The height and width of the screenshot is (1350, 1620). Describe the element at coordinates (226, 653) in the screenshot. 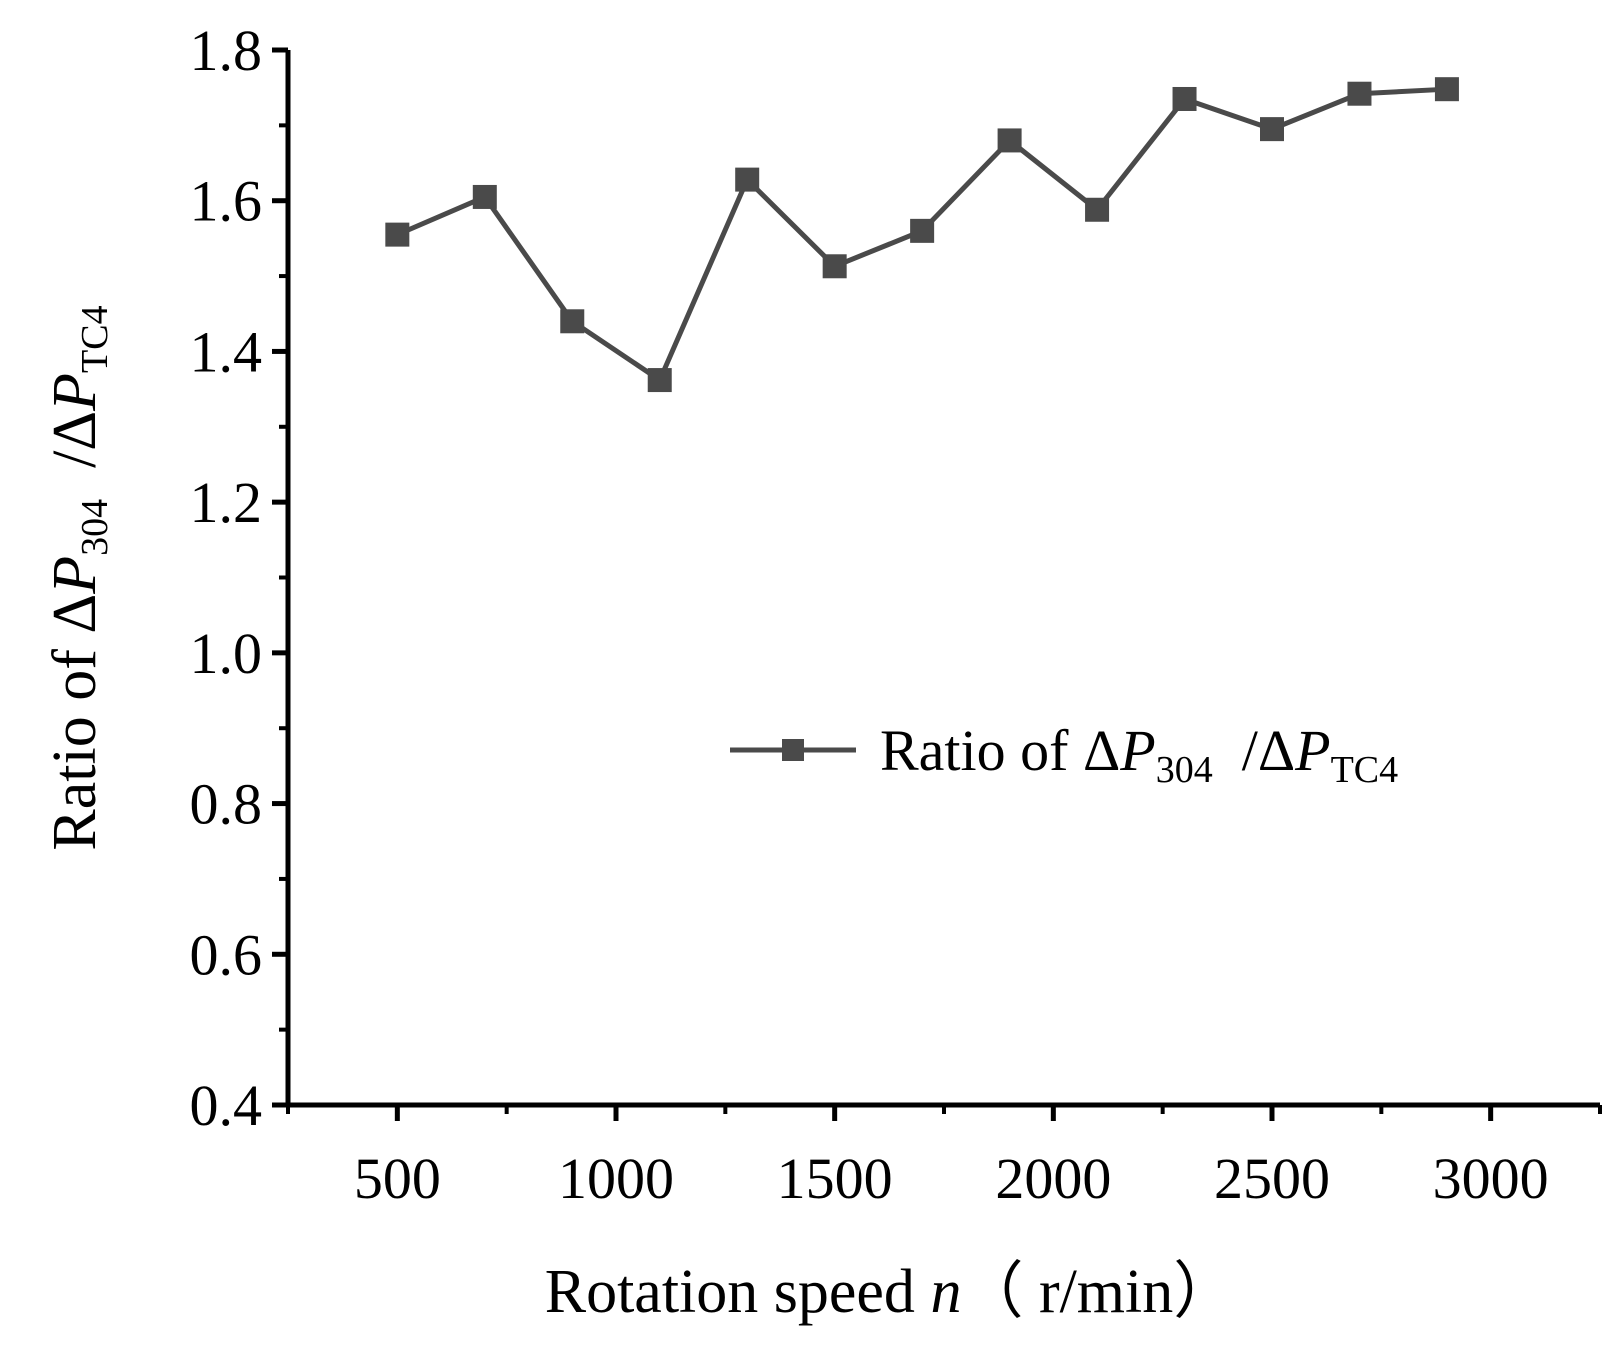

I see `y-tick-label: 1.0` at that location.